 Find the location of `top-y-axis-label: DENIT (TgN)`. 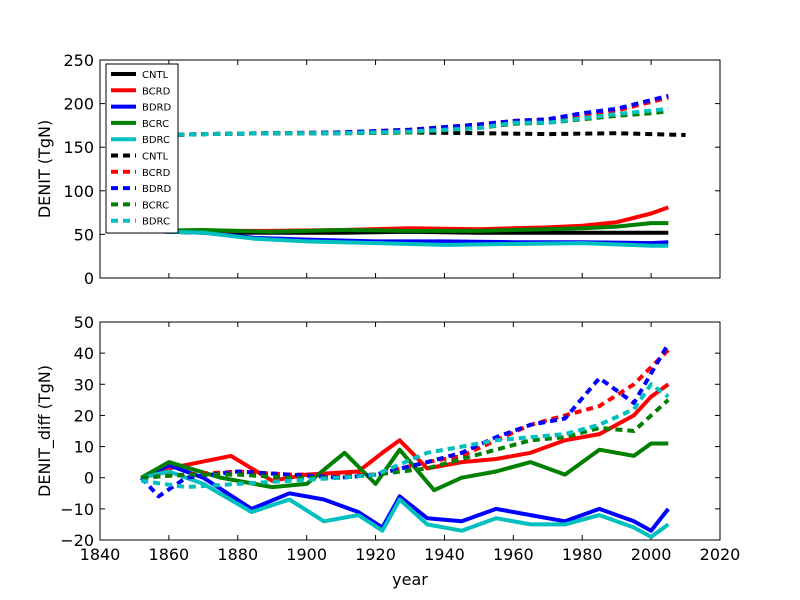

top-y-axis-label: DENIT (TgN) is located at coordinates (44, 169).